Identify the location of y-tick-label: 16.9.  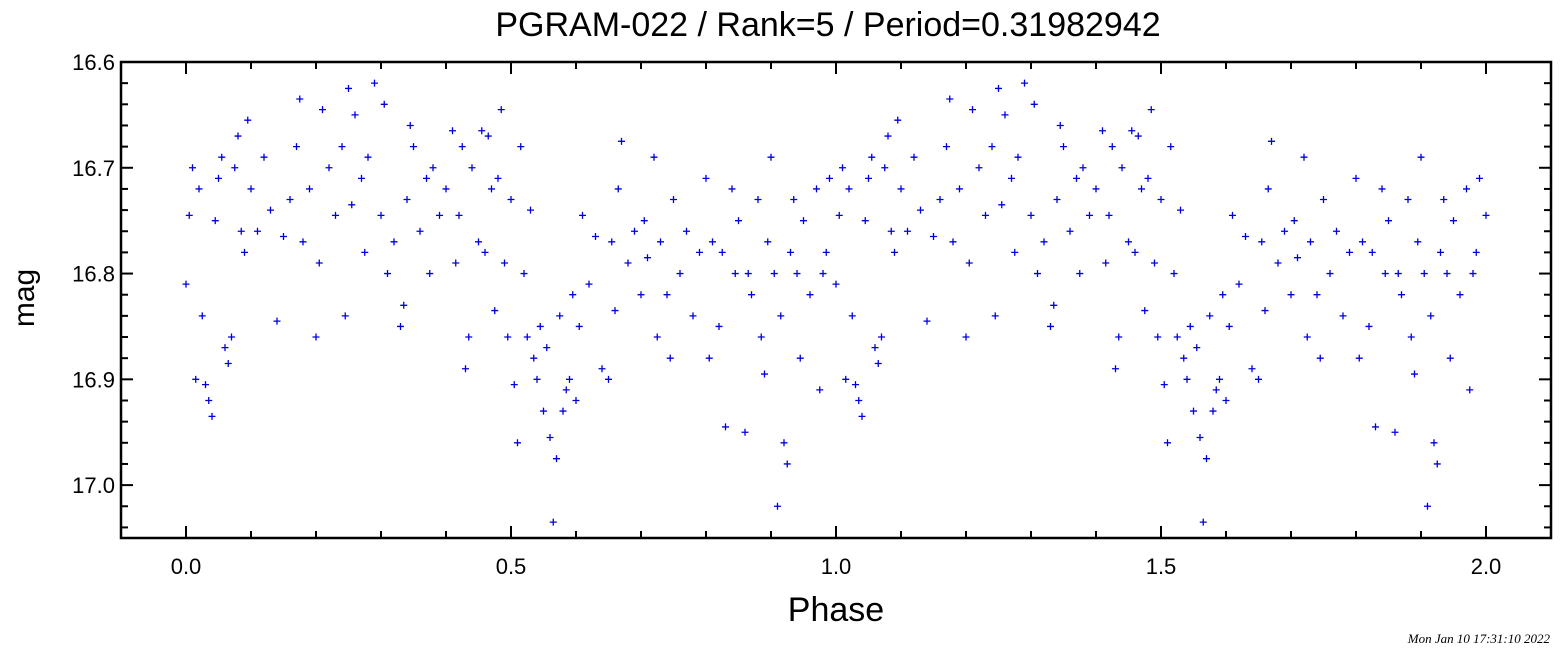
(93, 379).